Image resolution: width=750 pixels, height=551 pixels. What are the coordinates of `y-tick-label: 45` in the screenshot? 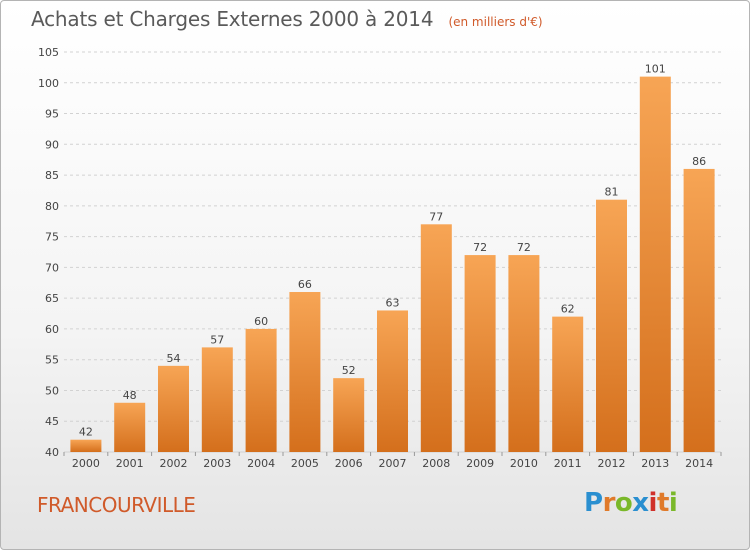 It's located at (52, 421).